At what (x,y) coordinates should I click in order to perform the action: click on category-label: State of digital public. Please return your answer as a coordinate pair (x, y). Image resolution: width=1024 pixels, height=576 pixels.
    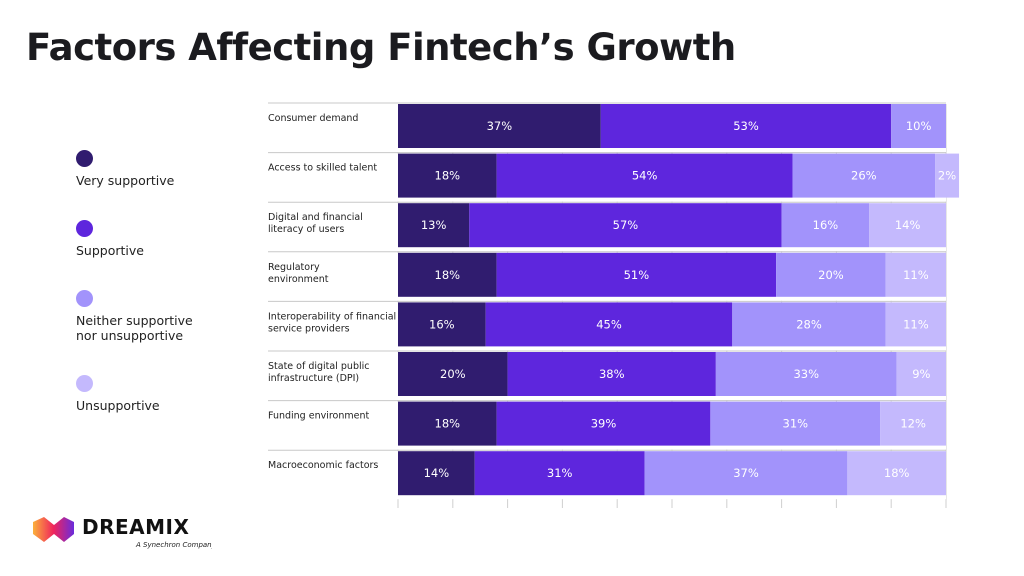
    Looking at the image, I should click on (318, 366).